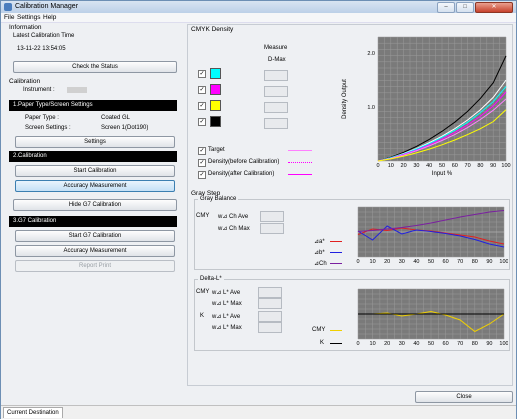 This screenshot has width=517, height=419. What do you see at coordinates (41, 49) in the screenshot?
I see `latest-calibration-value: 13-11-22 13:54:05` at bounding box center [41, 49].